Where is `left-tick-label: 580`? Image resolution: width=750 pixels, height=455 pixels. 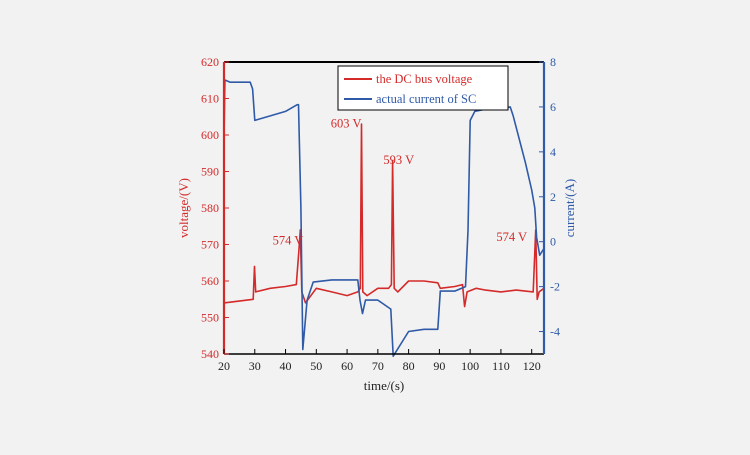
left-tick-label: 580 is located at coordinates (210, 208).